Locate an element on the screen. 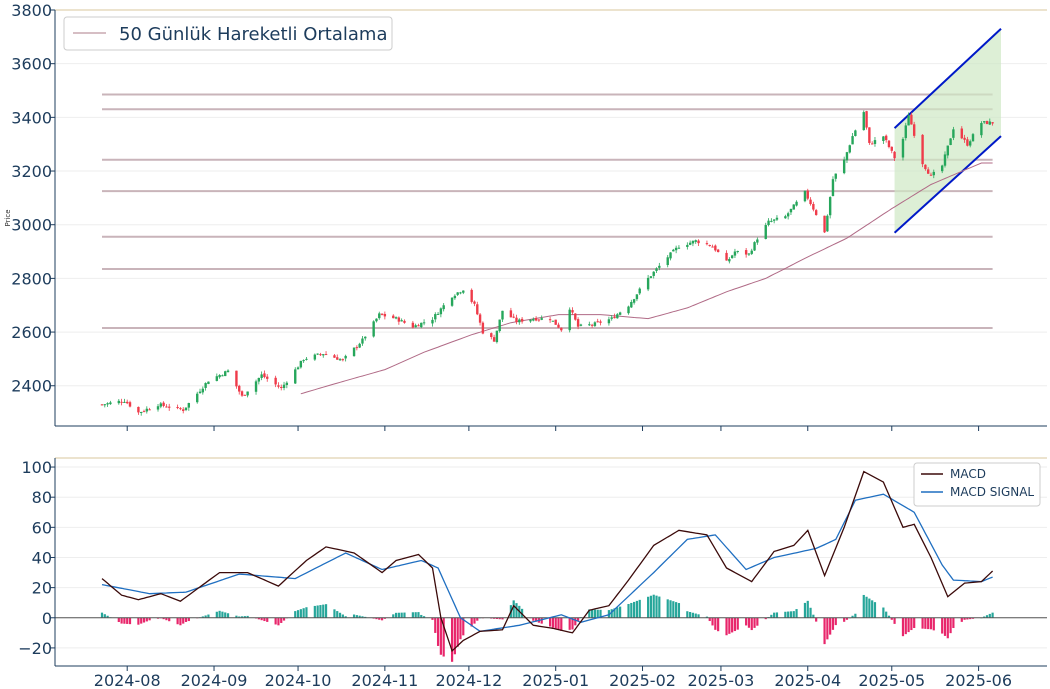  price-legend: 50 Günlük Hareketli Ortalama is located at coordinates (228, 33).